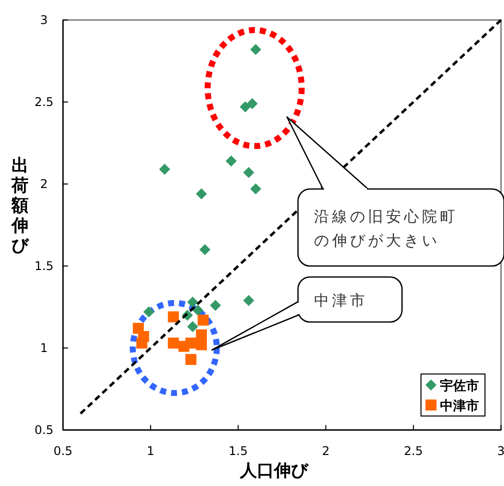  Describe the element at coordinates (459, 406) in the screenshot. I see `legend-label: 中津市` at that location.